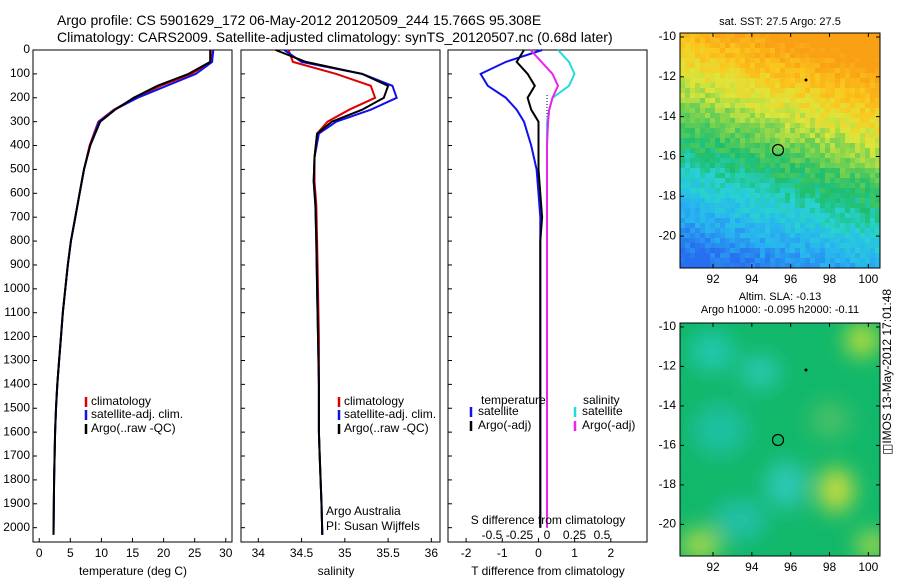 The width and height of the screenshot is (900, 580). What do you see at coordinates (713, 567) in the screenshot?
I see `map-lon-label: 92` at bounding box center [713, 567].